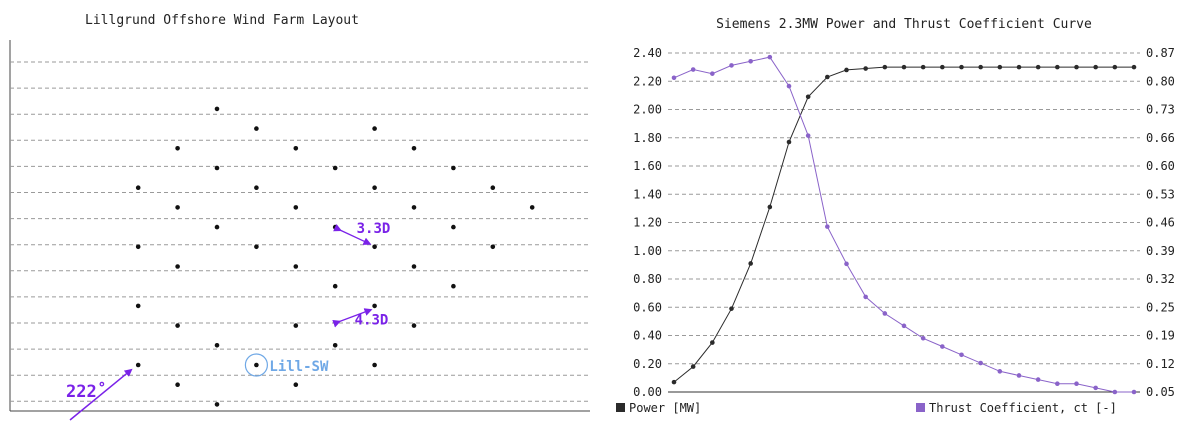  I want to click on y2-tick-label: 0.46, so click(1160, 223).